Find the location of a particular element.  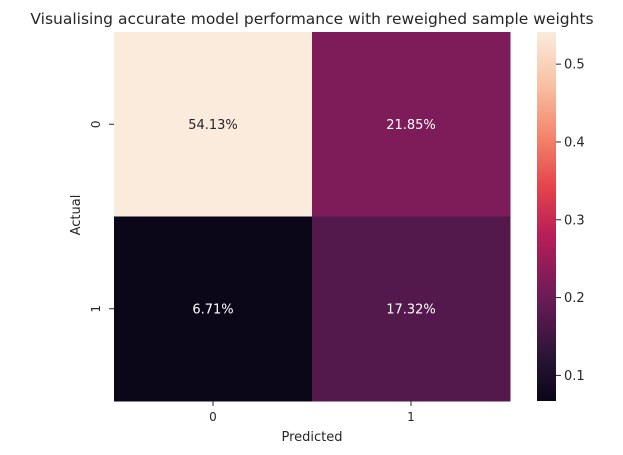

cell-label-0-1: 21.85% is located at coordinates (411, 125).